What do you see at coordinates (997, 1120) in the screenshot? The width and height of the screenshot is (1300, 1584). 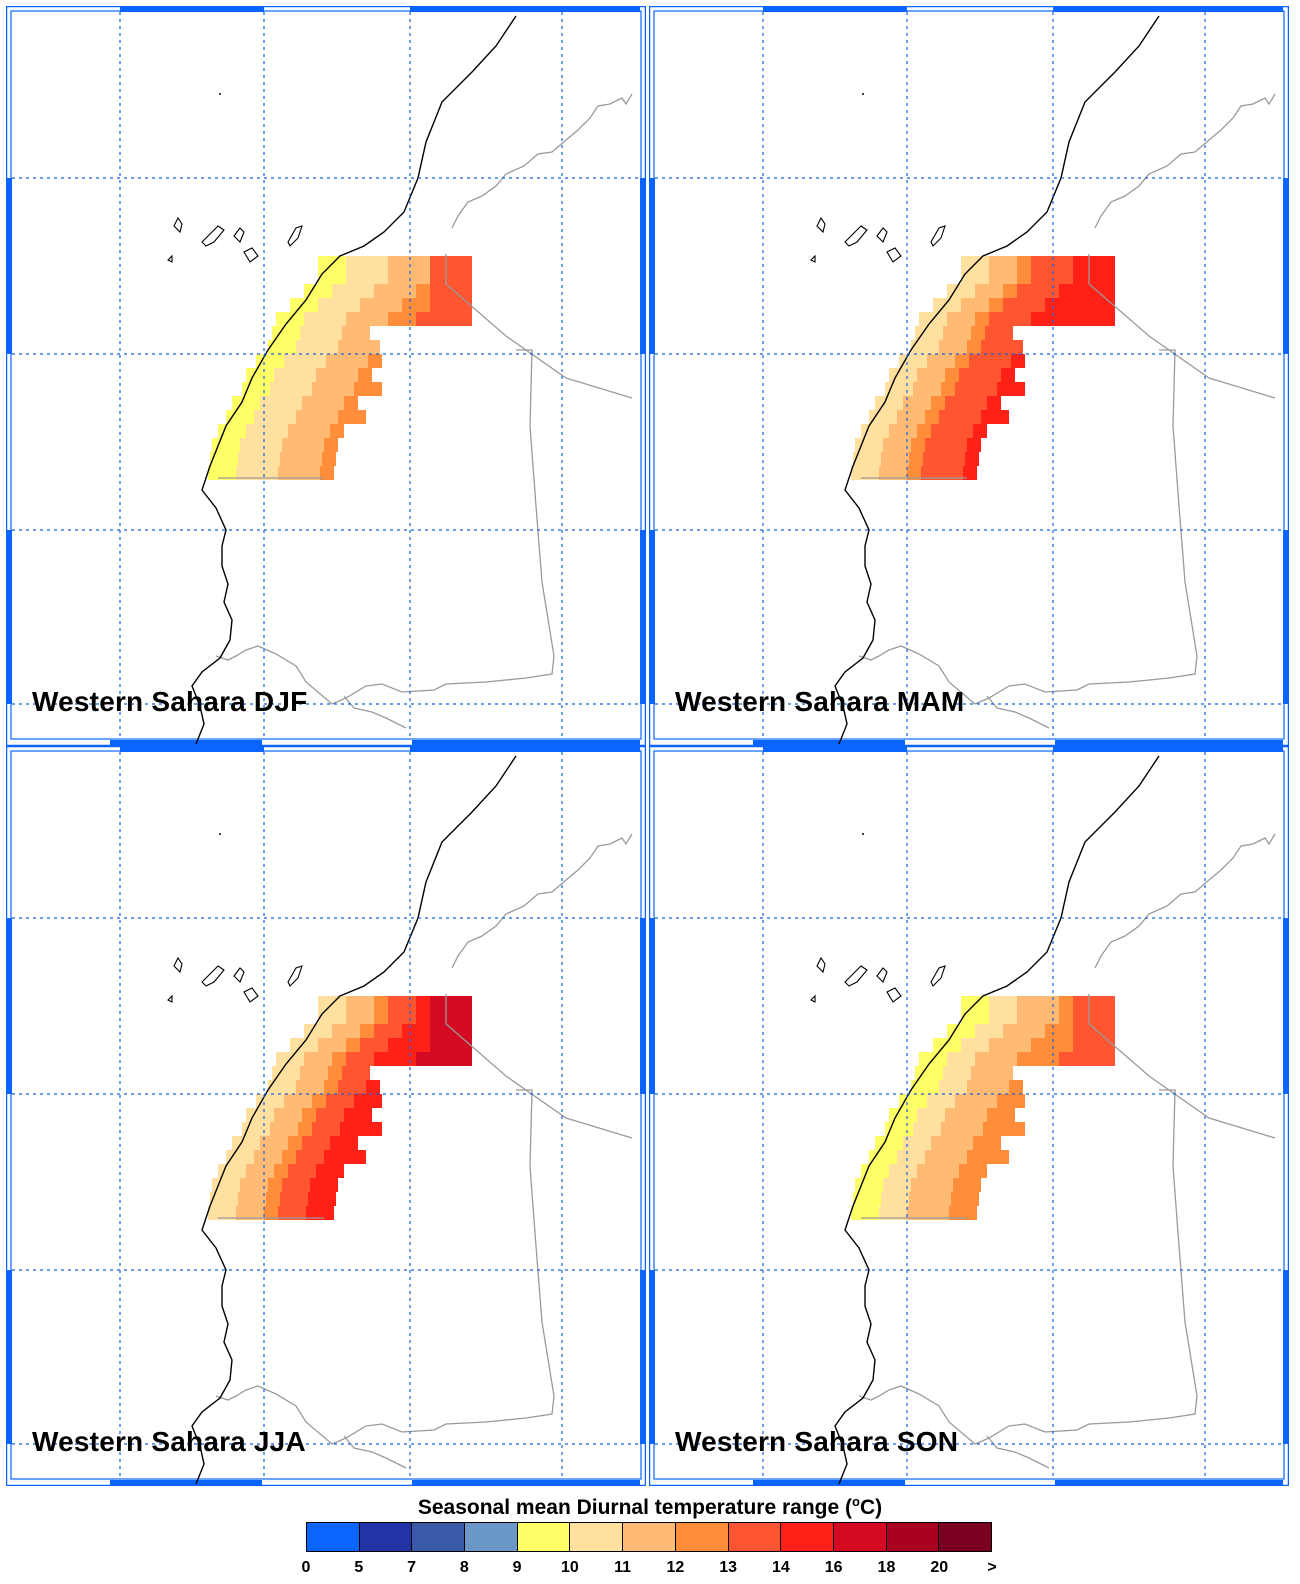 I see `coastline` at bounding box center [997, 1120].